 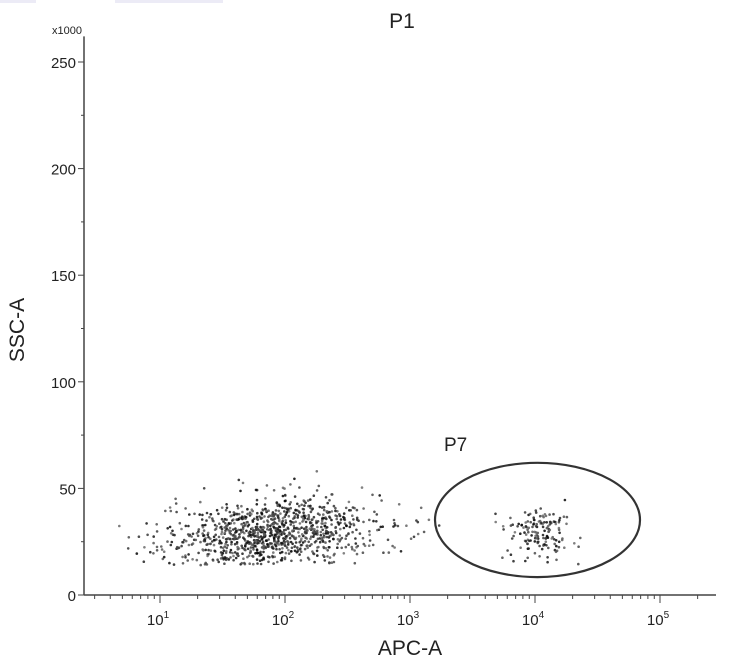 What do you see at coordinates (155, 620) in the screenshot?
I see `x-tick-base: 10` at bounding box center [155, 620].